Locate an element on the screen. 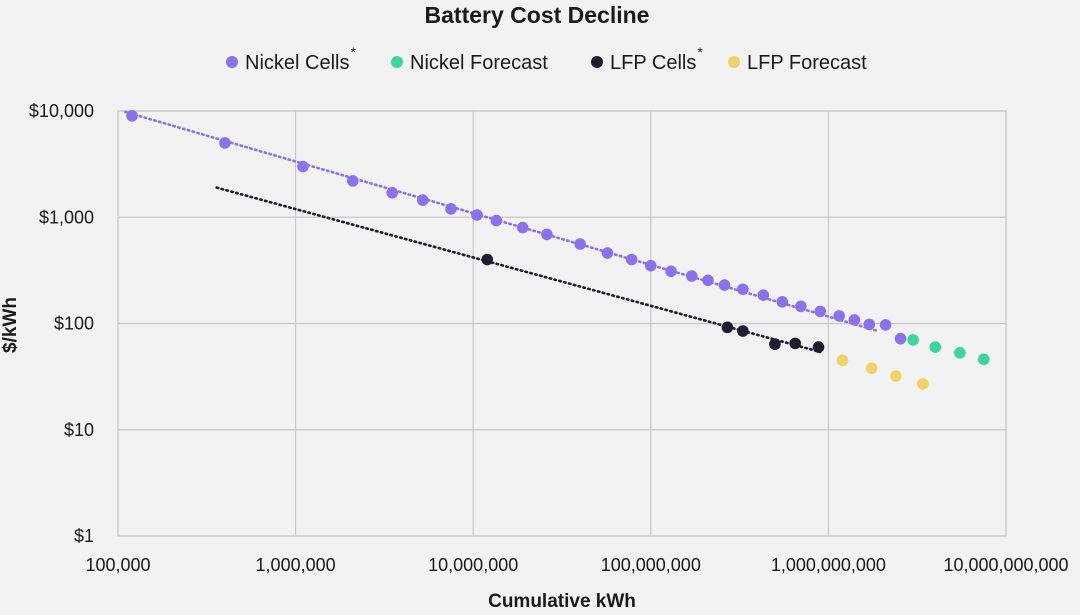 This screenshot has height=615, width=1080. legend-item-nickel-cells: Nickel Cells * is located at coordinates (291, 59).